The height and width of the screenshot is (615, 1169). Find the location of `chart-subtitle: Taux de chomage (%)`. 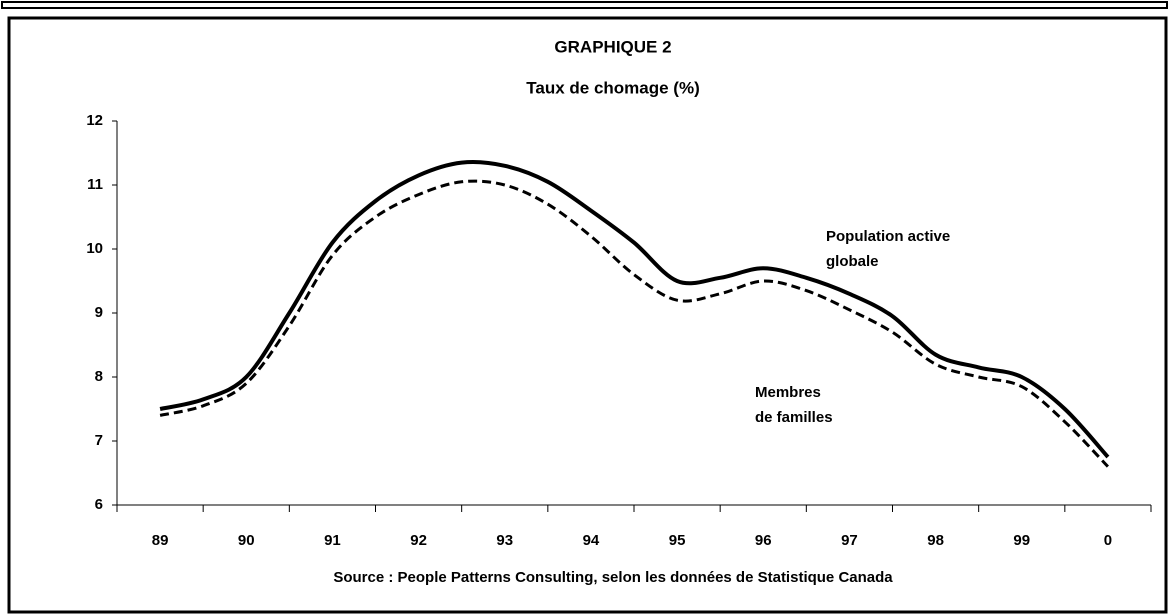

chart-subtitle: Taux de chomage (%) is located at coordinates (613, 87).